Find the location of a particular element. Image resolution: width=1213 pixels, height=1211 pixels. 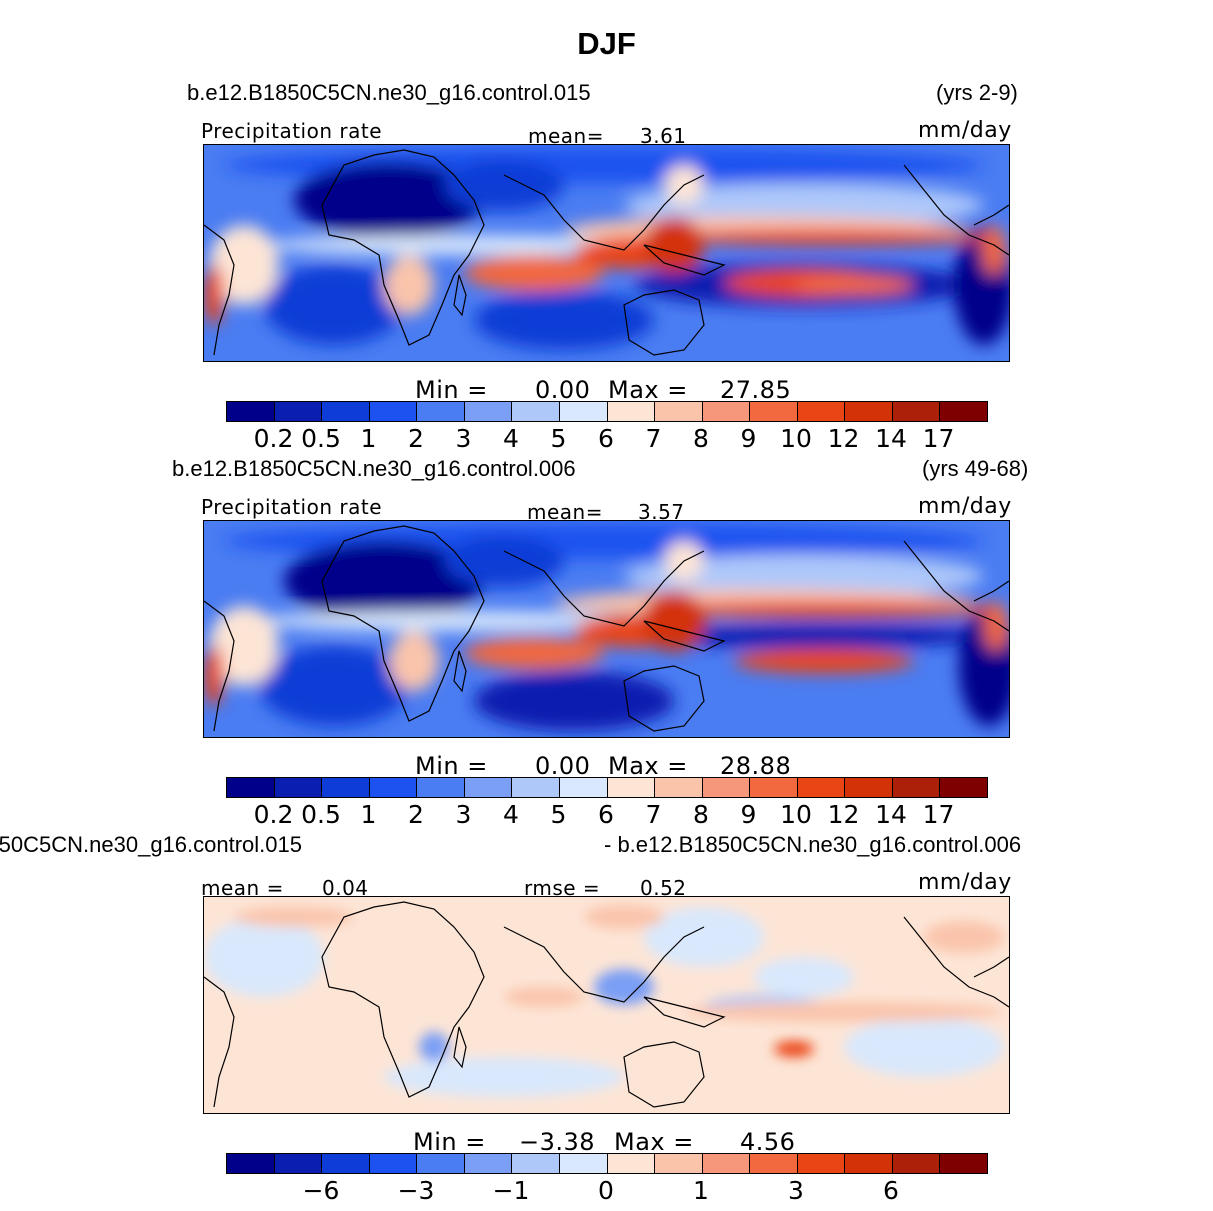

panel3-colorbar-tick-label: 6 is located at coordinates (891, 1190).